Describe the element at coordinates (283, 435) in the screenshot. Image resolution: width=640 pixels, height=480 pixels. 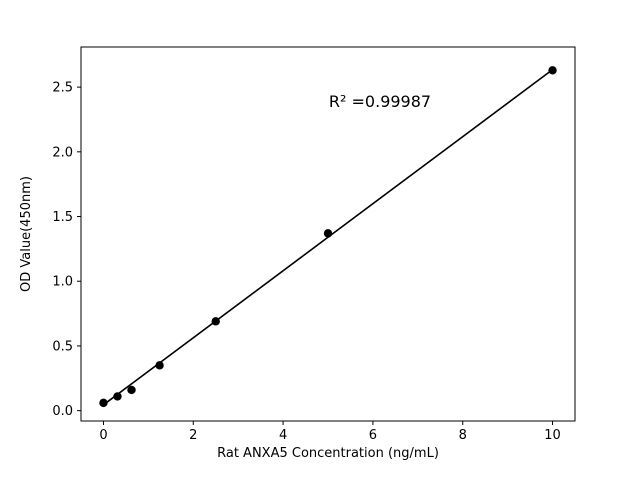
I see `x-tick-label: 4` at that location.